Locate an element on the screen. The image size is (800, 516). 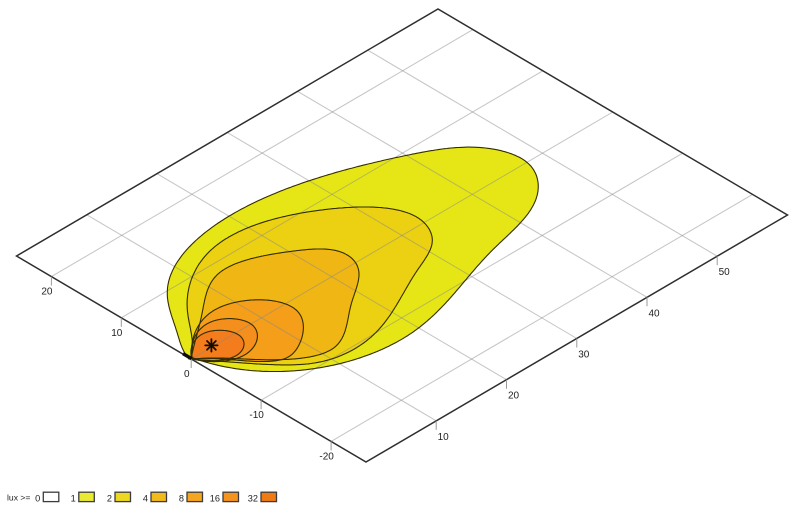
svg-text: -20 is located at coordinates (326, 456).